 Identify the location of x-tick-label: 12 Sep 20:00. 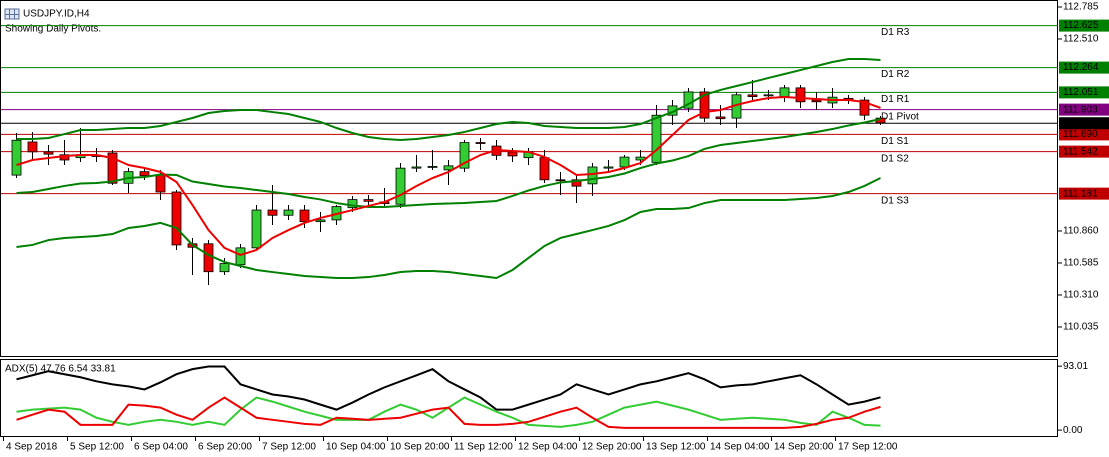
(612, 447).